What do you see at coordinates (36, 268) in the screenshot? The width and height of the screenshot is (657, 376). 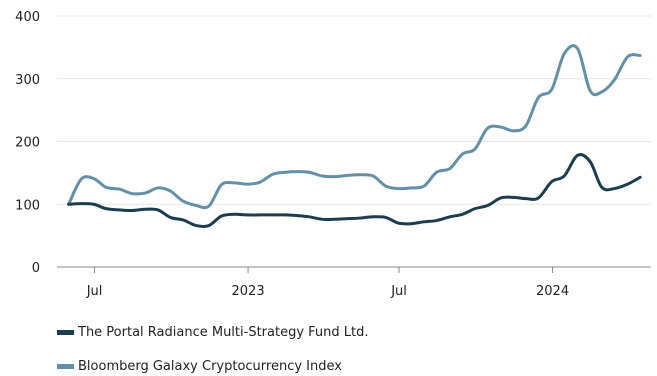 I see `y-tick-label: 0` at bounding box center [36, 268].